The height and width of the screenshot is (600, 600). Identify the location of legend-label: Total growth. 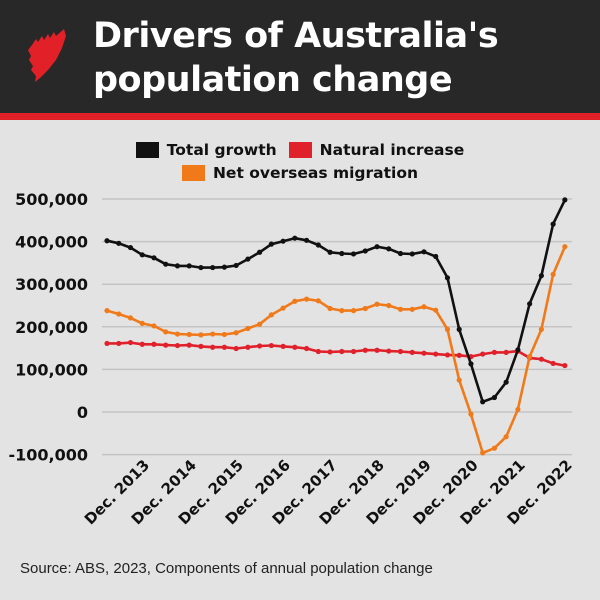
(221, 149).